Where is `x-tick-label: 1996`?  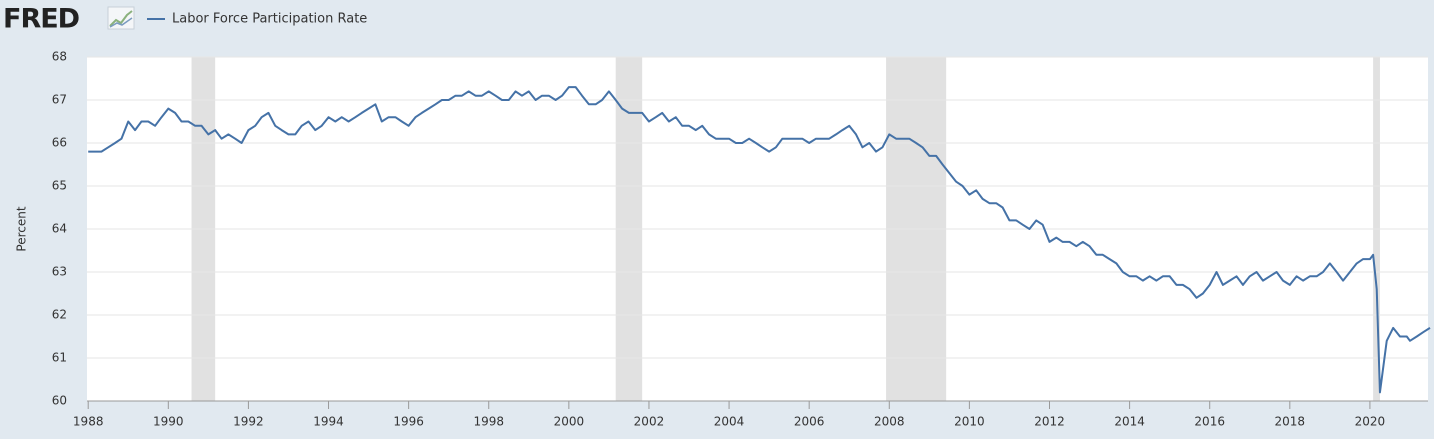 x-tick-label: 1996 is located at coordinates (408, 422).